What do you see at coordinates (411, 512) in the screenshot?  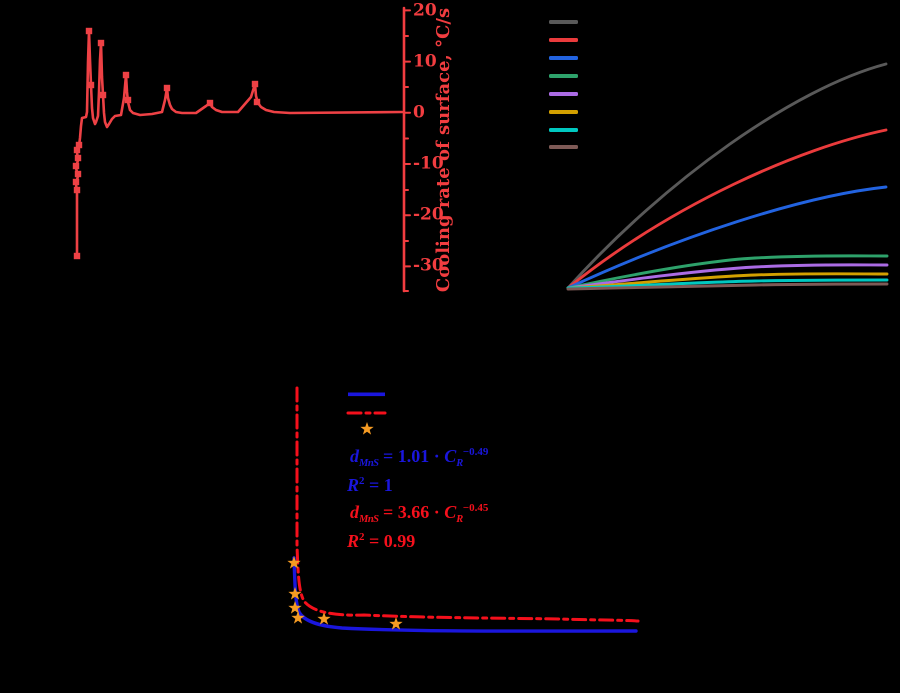 I see `eq-body: = 3.66 ·` at bounding box center [411, 512].